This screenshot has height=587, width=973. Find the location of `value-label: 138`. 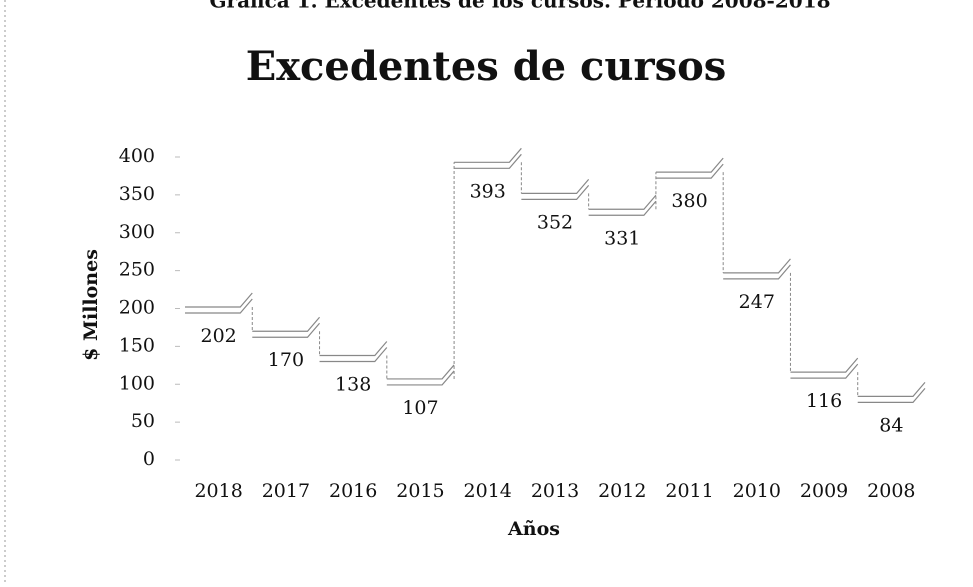

value-label: 138 is located at coordinates (353, 384).